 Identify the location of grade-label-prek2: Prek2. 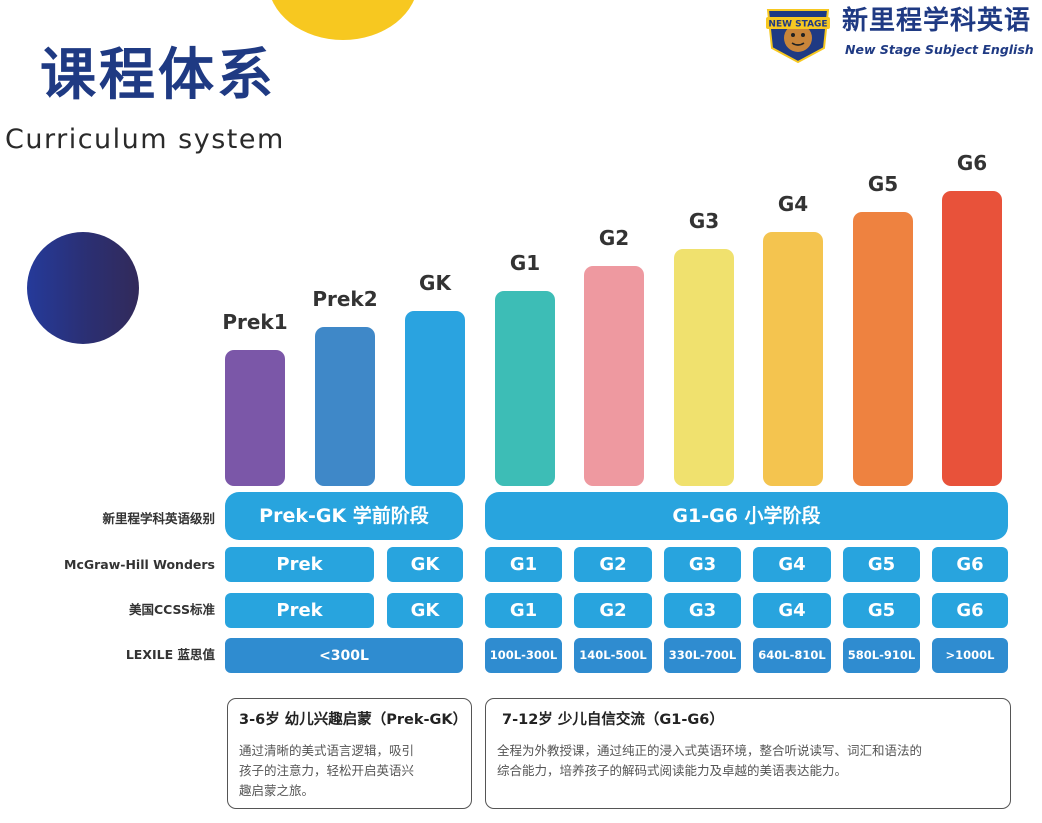
(345, 299).